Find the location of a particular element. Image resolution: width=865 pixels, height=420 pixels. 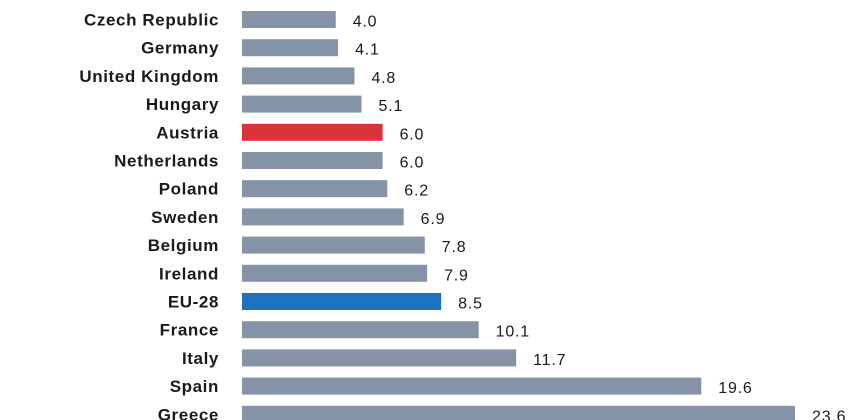

value-label-netherlands: 6.0 is located at coordinates (412, 163).